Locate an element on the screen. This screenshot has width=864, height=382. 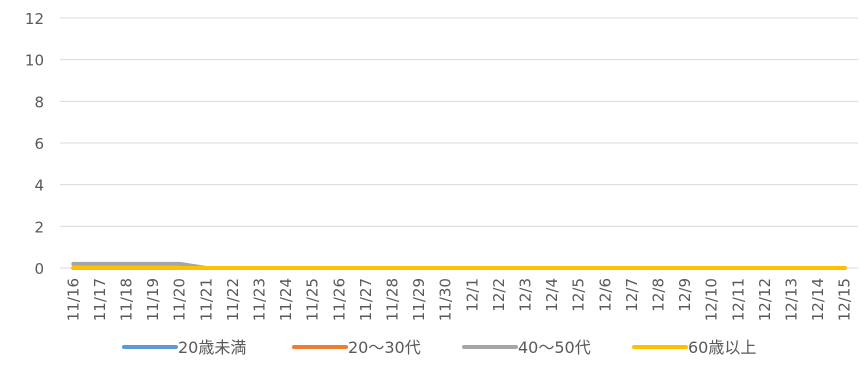
legend-item: 40〜50代 is located at coordinates (527, 347).